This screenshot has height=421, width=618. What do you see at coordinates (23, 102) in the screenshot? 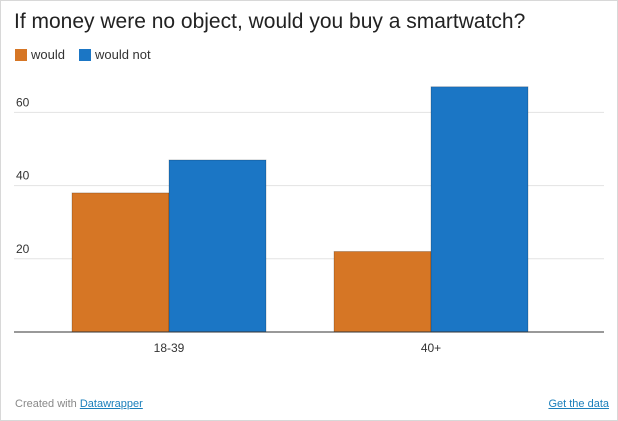
I see `y-tick-label-60: 60` at bounding box center [23, 102].